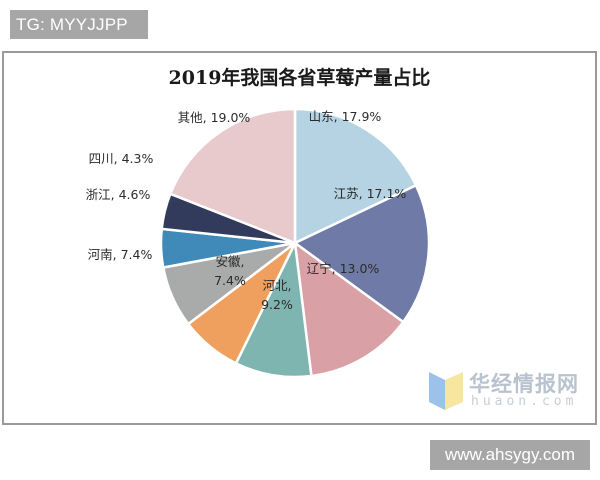  I want to click on slice-label: 辽宁, 13.0%, so click(343, 268).